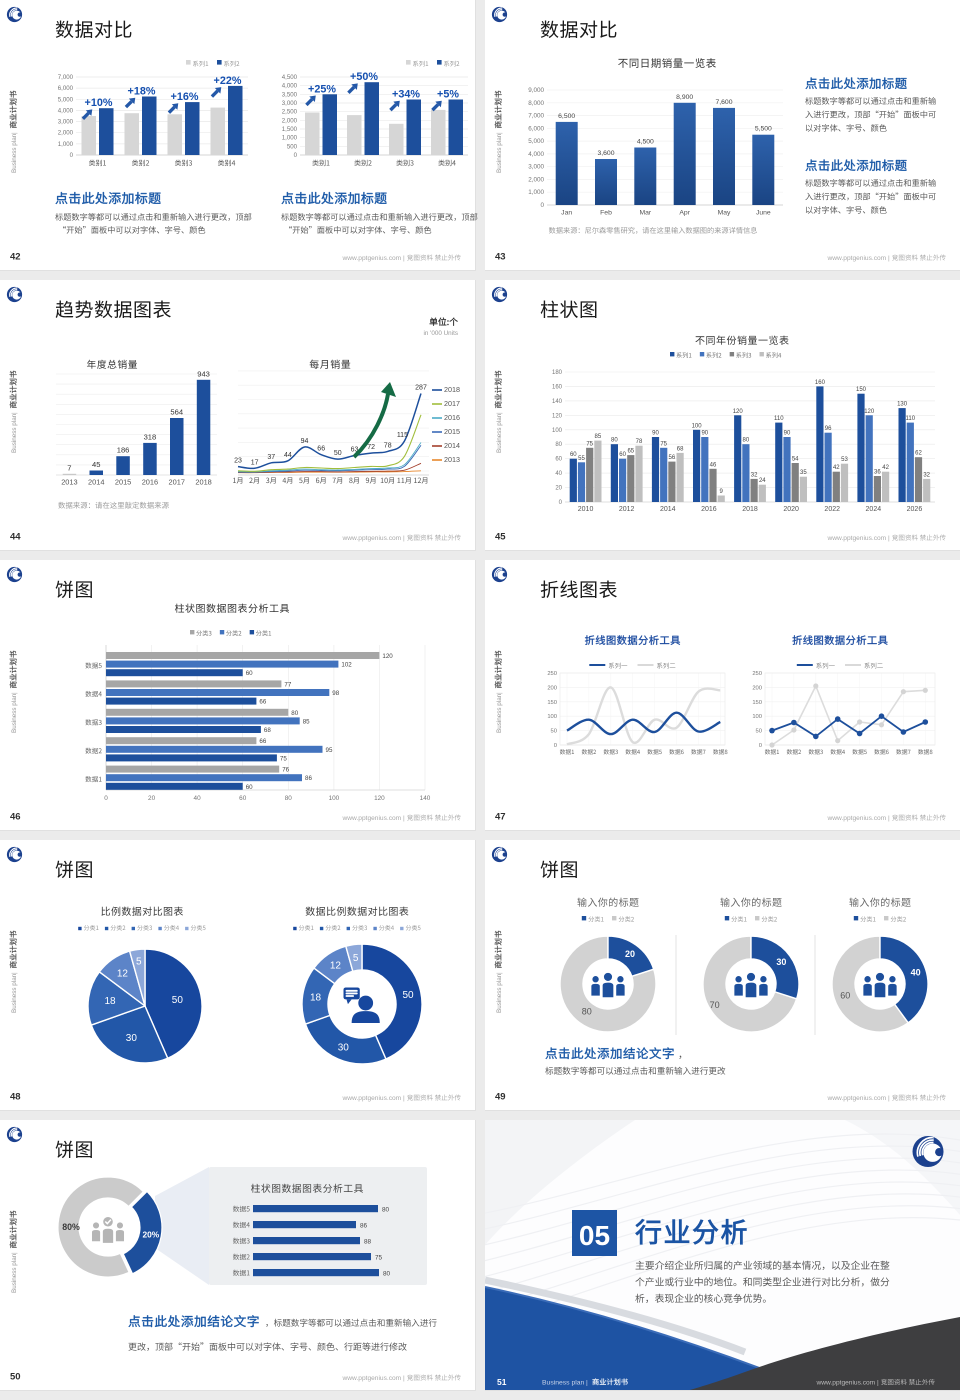 The width and height of the screenshot is (960, 1400). What do you see at coordinates (305, 441) in the screenshot?
I see `svg-text: 94` at bounding box center [305, 441].